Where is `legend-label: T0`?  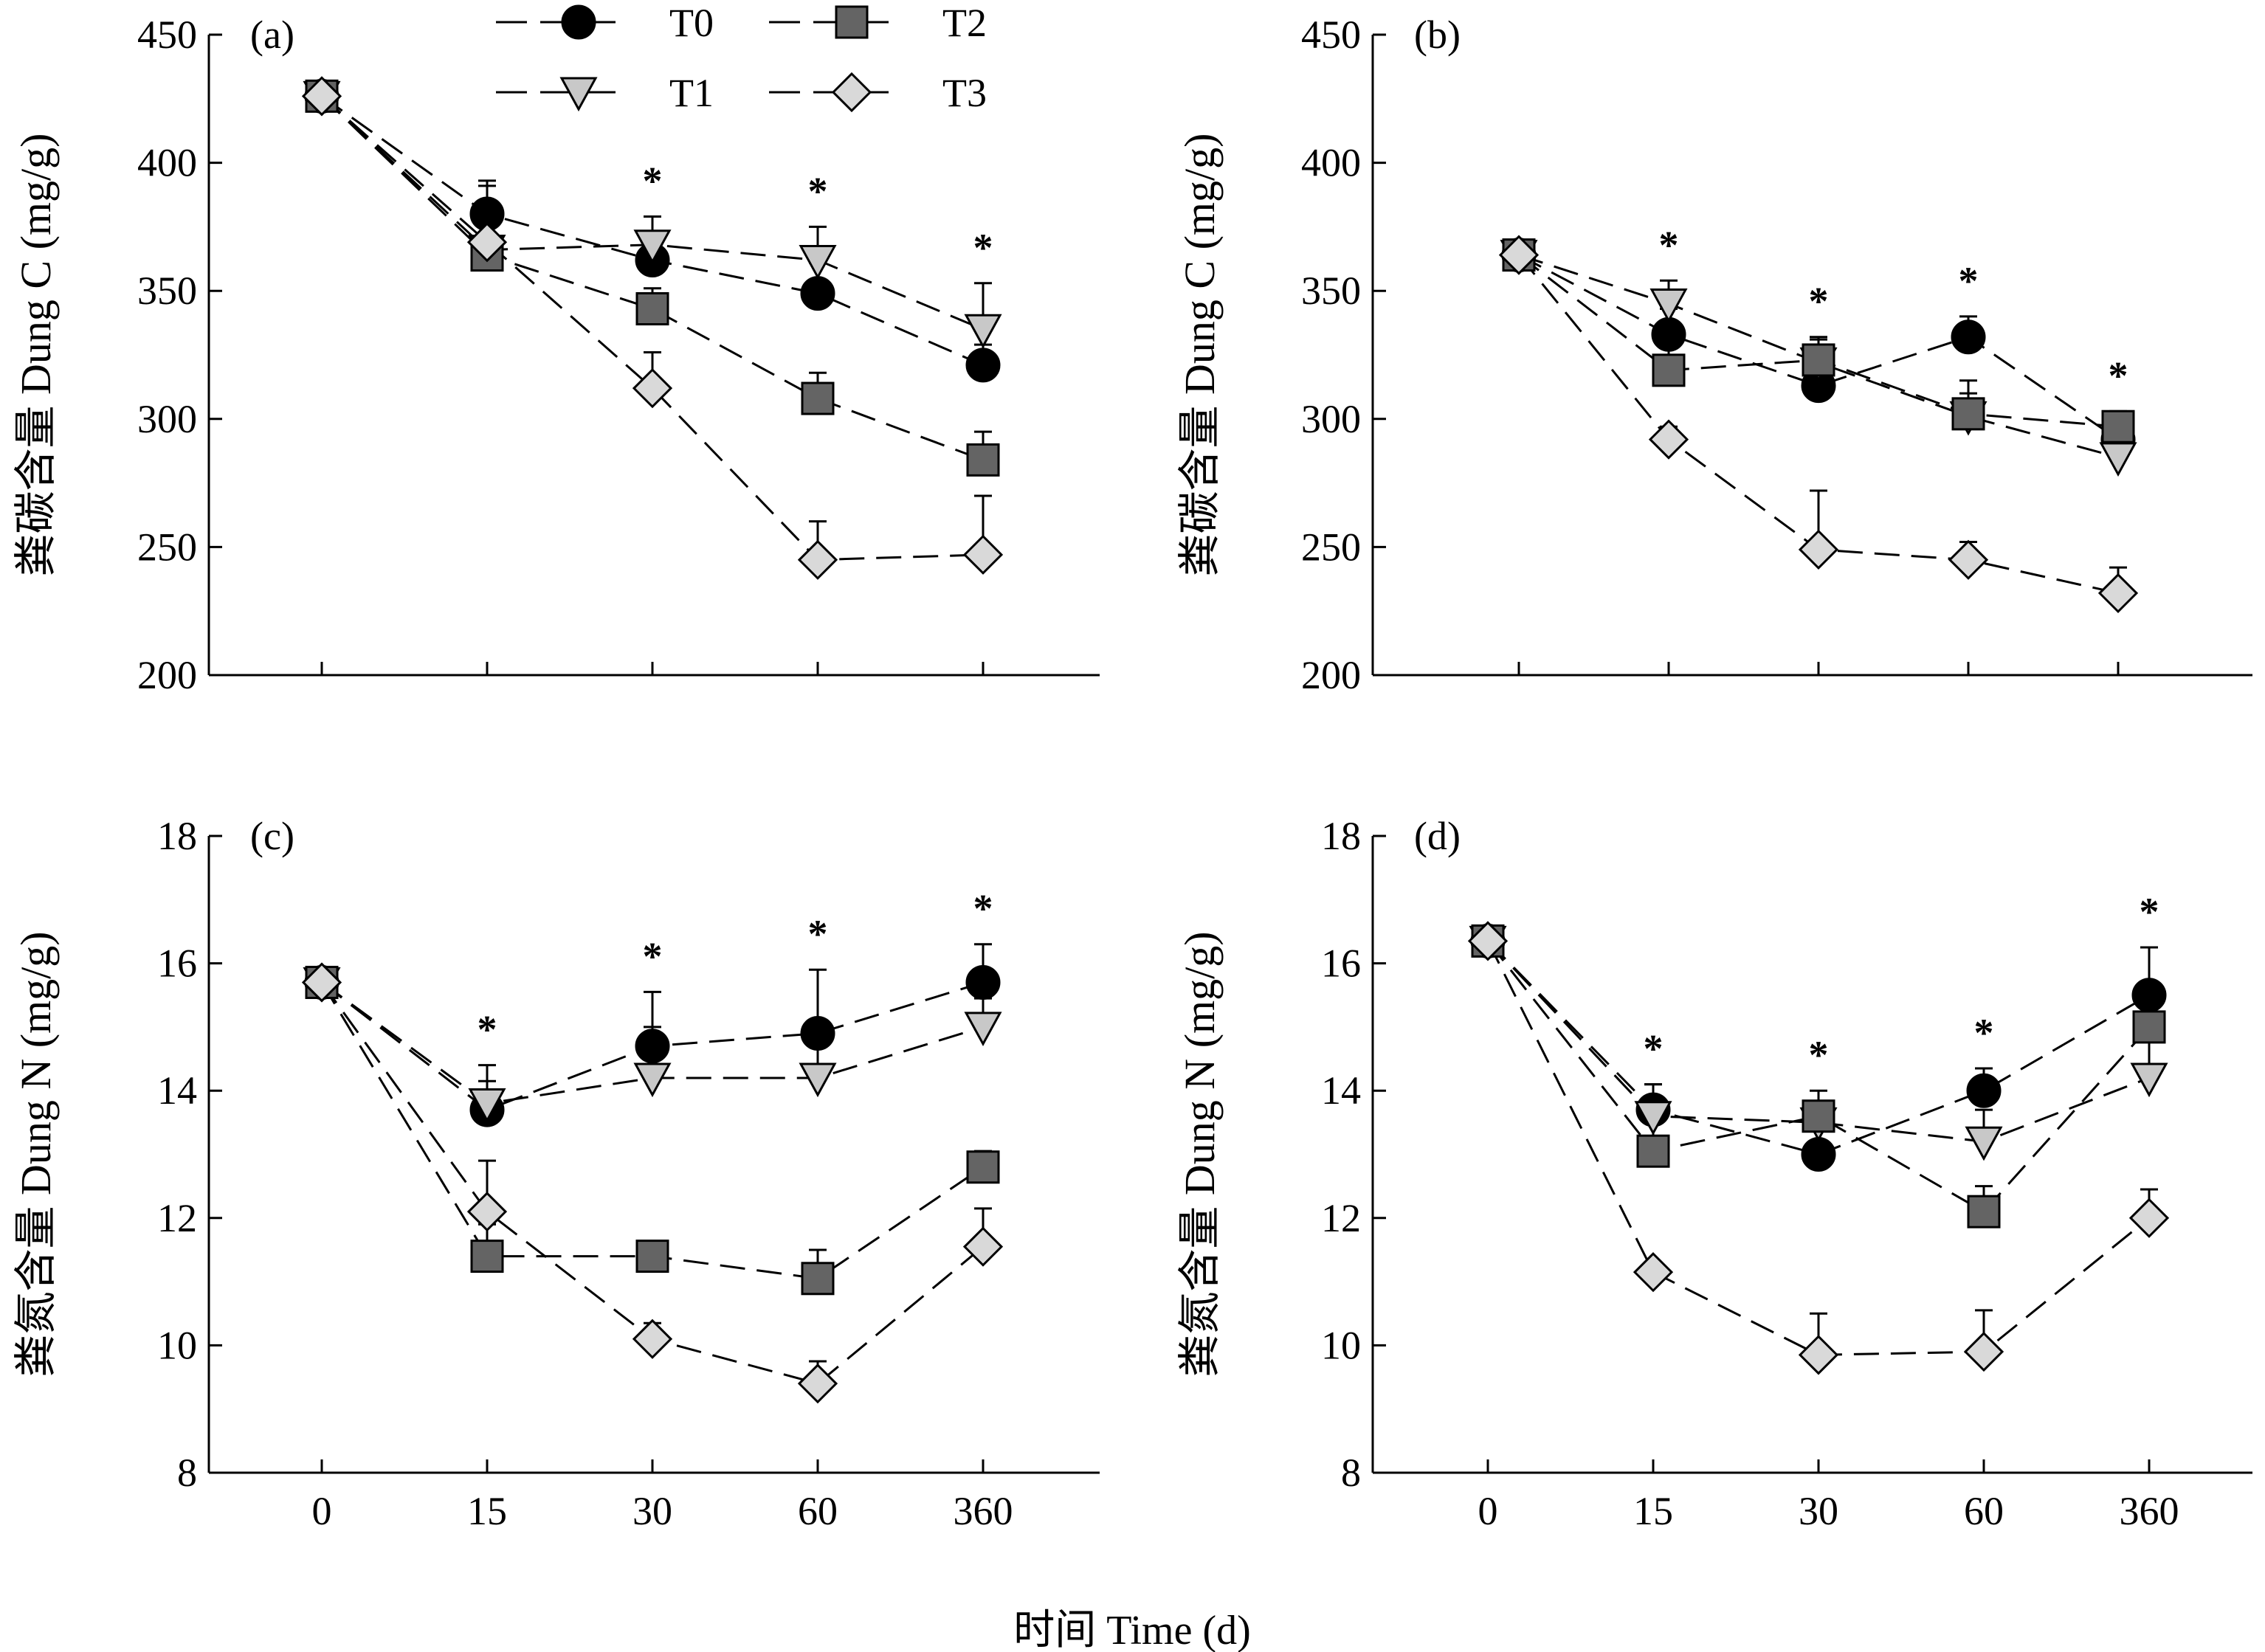
legend-label: T0 is located at coordinates (691, 23).